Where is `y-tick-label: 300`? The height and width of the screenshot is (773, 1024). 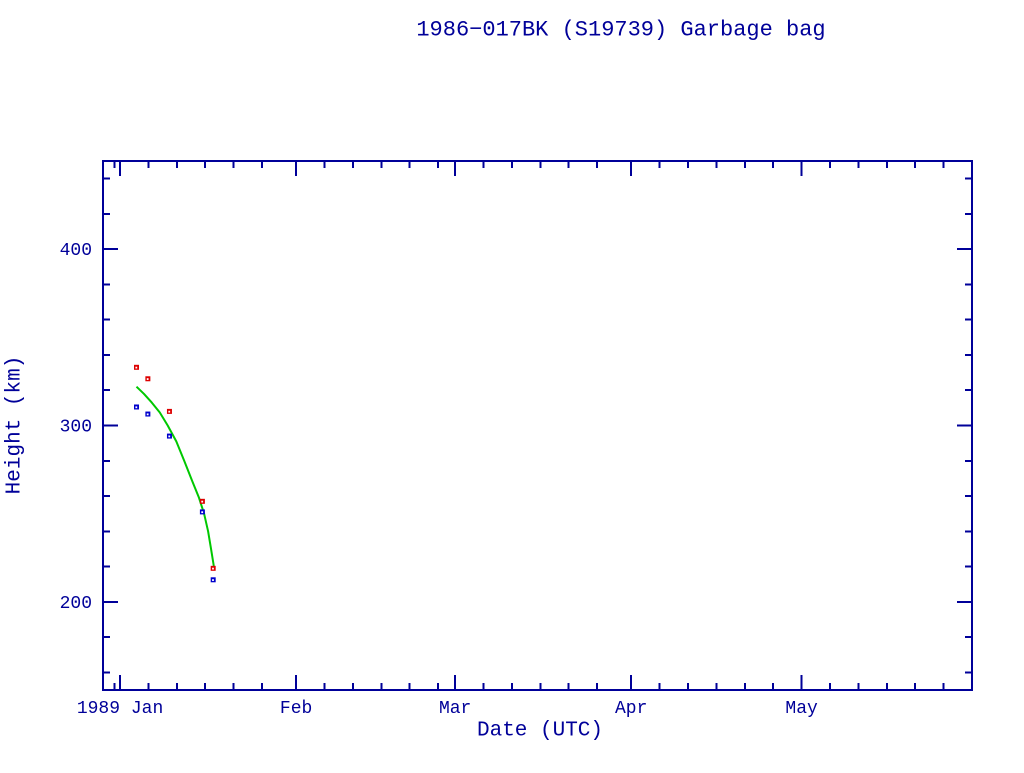
y-tick-label: 300 is located at coordinates (76, 428).